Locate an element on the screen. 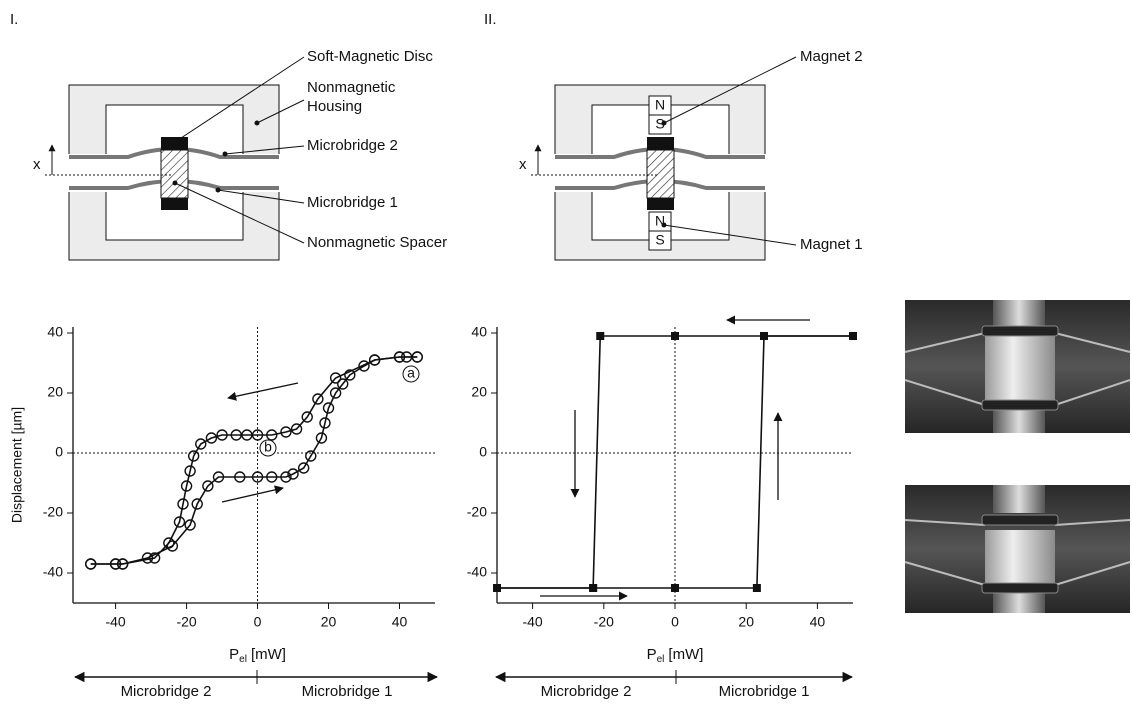 This screenshot has height=705, width=1132. direction-arrow is located at coordinates (252, 494).